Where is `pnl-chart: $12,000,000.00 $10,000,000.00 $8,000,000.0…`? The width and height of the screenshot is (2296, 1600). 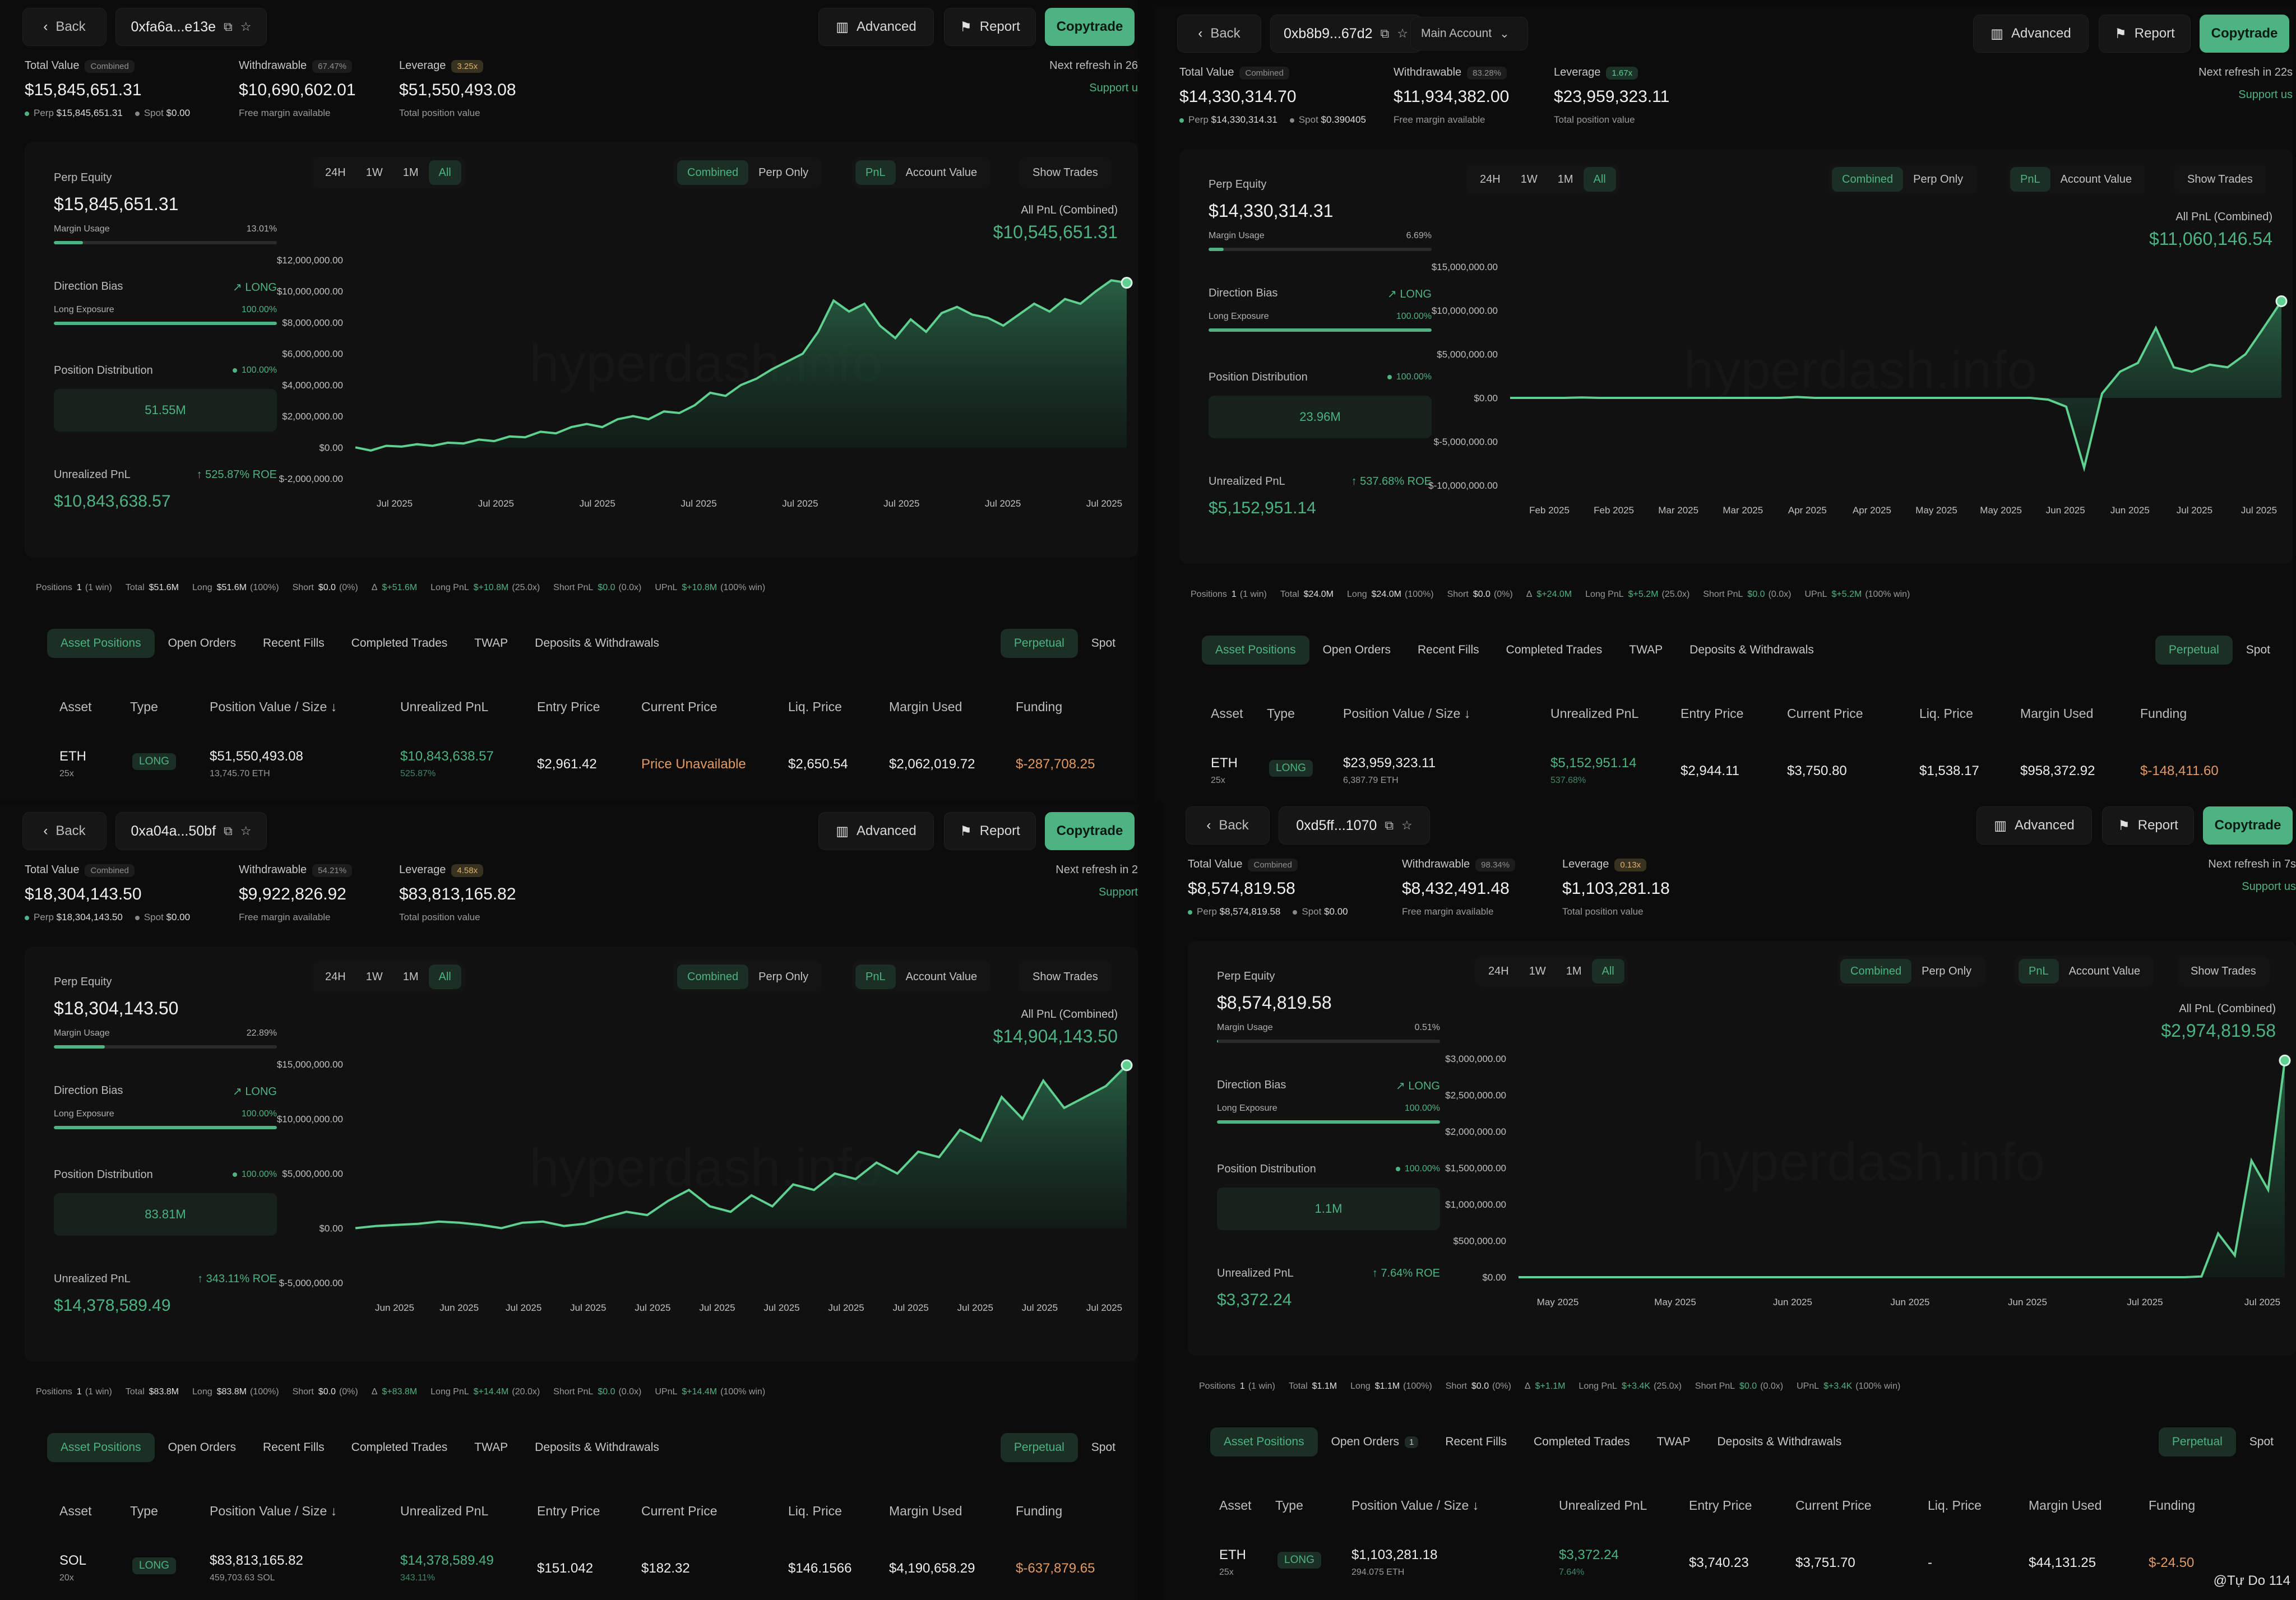 pnl-chart: $12,000,000.00 $10,000,000.00 $8,000,000.0… is located at coordinates (696, 380).